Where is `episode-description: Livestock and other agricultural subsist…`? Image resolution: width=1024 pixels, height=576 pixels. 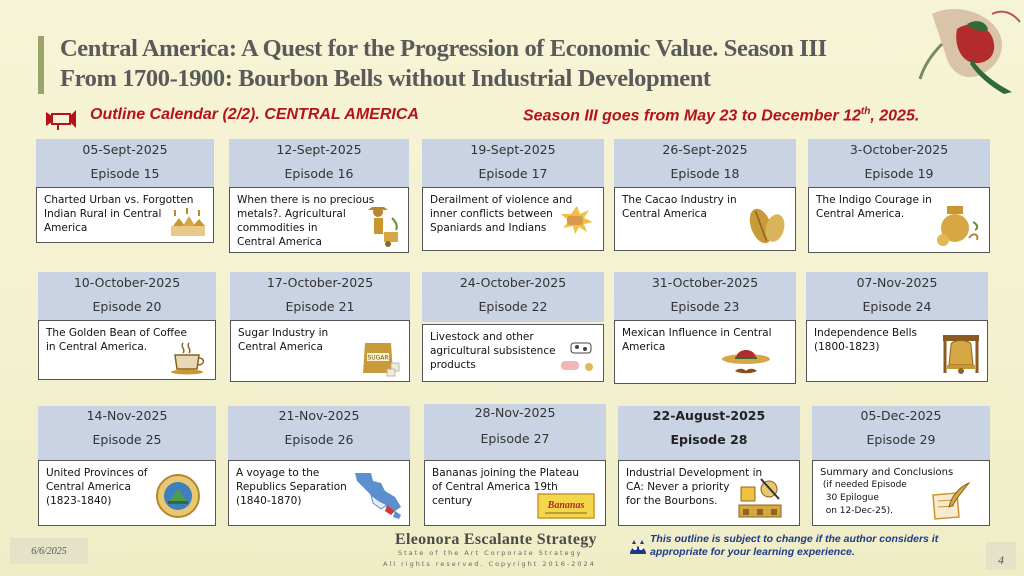 episode-description: Livestock and other agricultural subsist… is located at coordinates (493, 351).